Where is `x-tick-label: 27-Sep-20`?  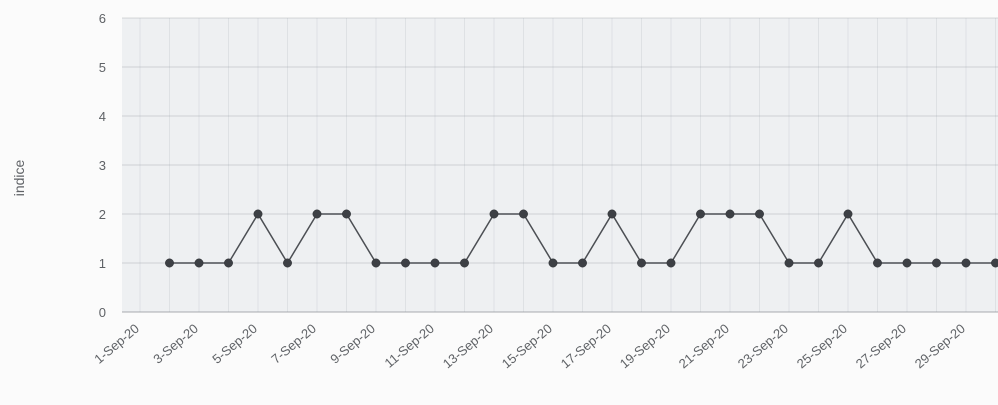
x-tick-label: 27-Sep-20 is located at coordinates (881, 346).